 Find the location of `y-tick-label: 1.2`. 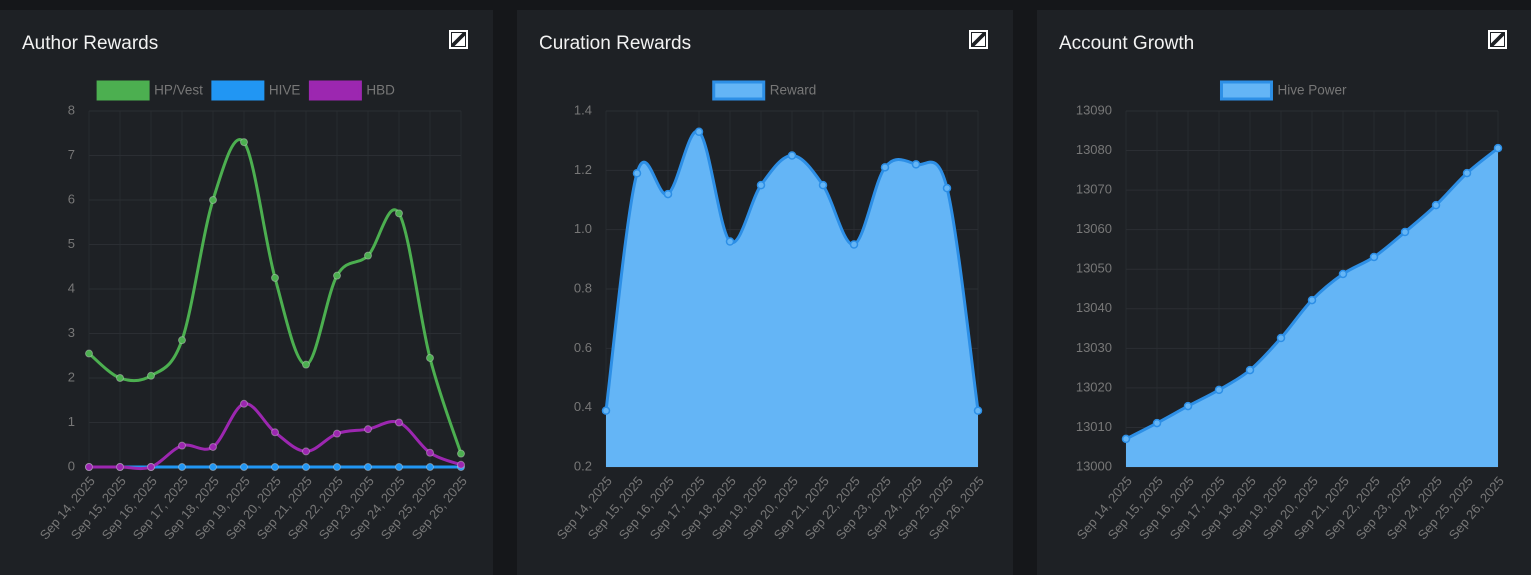

y-tick-label: 1.2 is located at coordinates (583, 169).